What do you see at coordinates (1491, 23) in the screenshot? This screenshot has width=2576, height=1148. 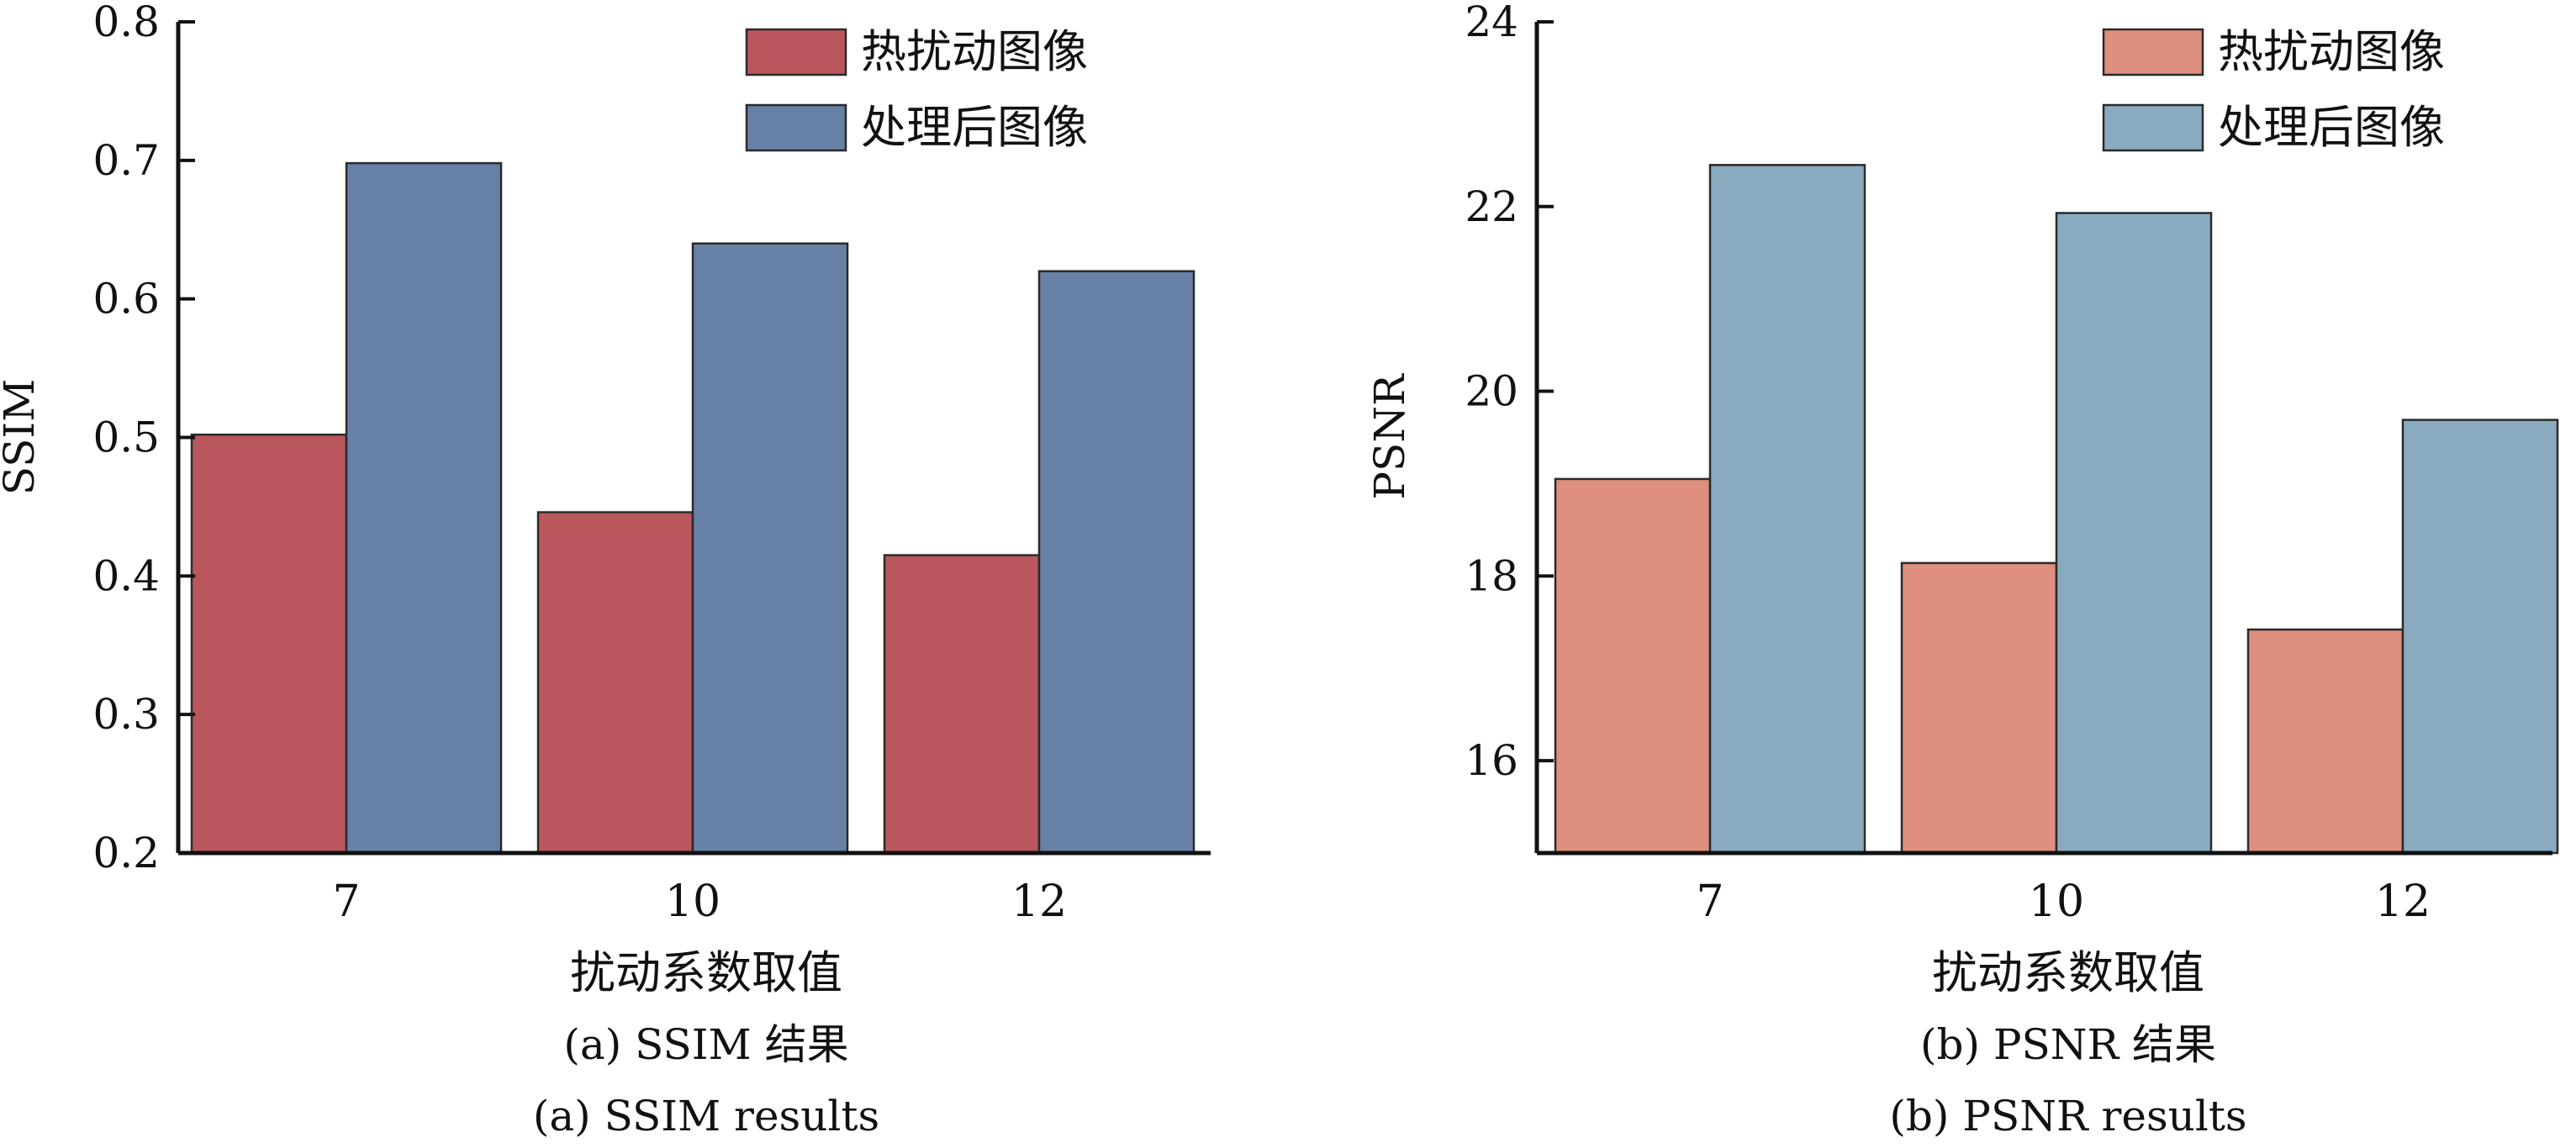 I see `psnr-y-tick-label: 24` at bounding box center [1491, 23].